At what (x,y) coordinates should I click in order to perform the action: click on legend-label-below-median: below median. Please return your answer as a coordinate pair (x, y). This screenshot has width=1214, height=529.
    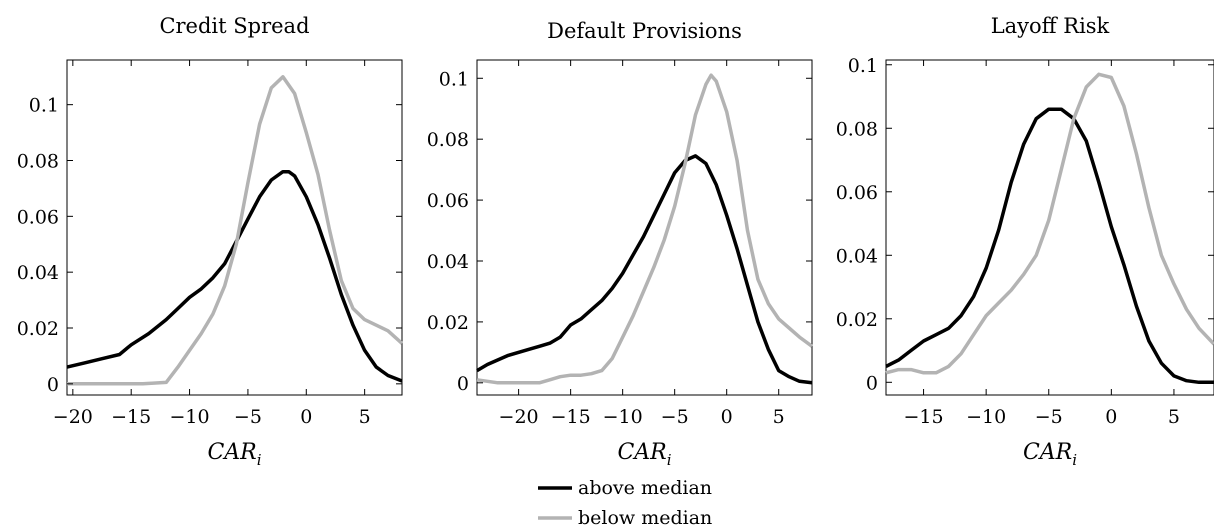
    Looking at the image, I should click on (645, 518).